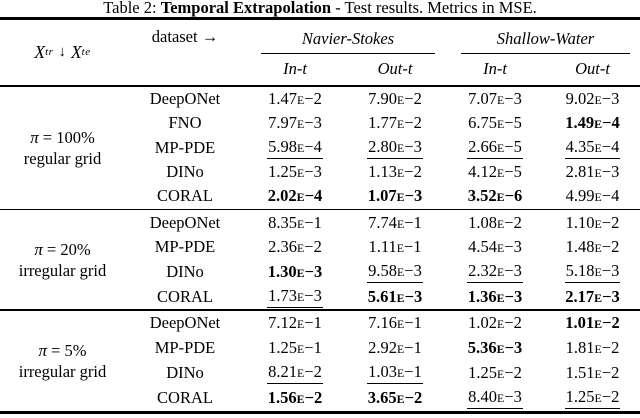  What do you see at coordinates (592, 323) in the screenshot?
I see `metric-cell: 1.01E−2` at bounding box center [592, 323].